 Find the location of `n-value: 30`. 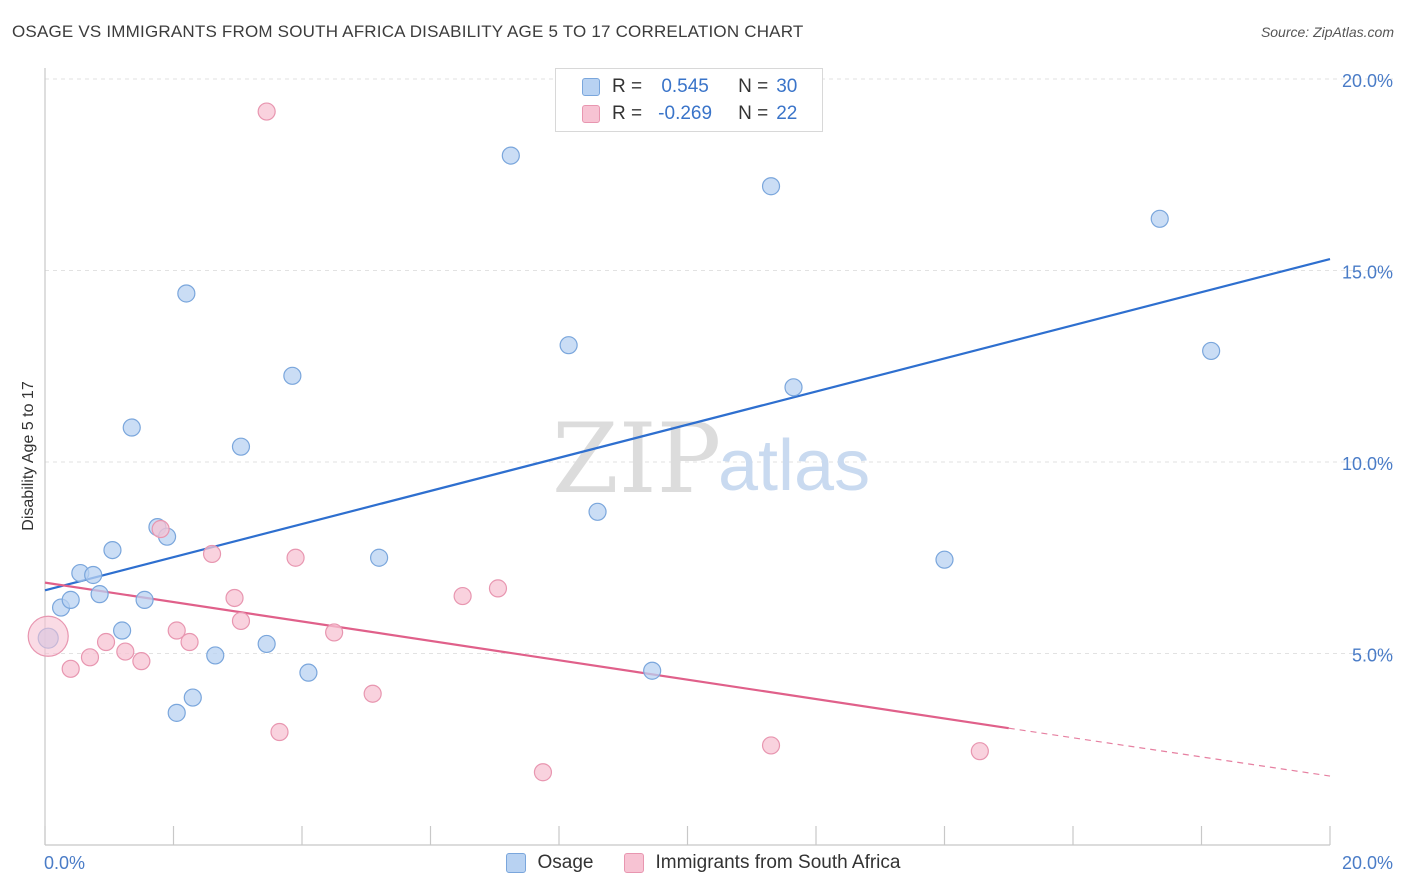

n-value: 30 is located at coordinates (787, 86).